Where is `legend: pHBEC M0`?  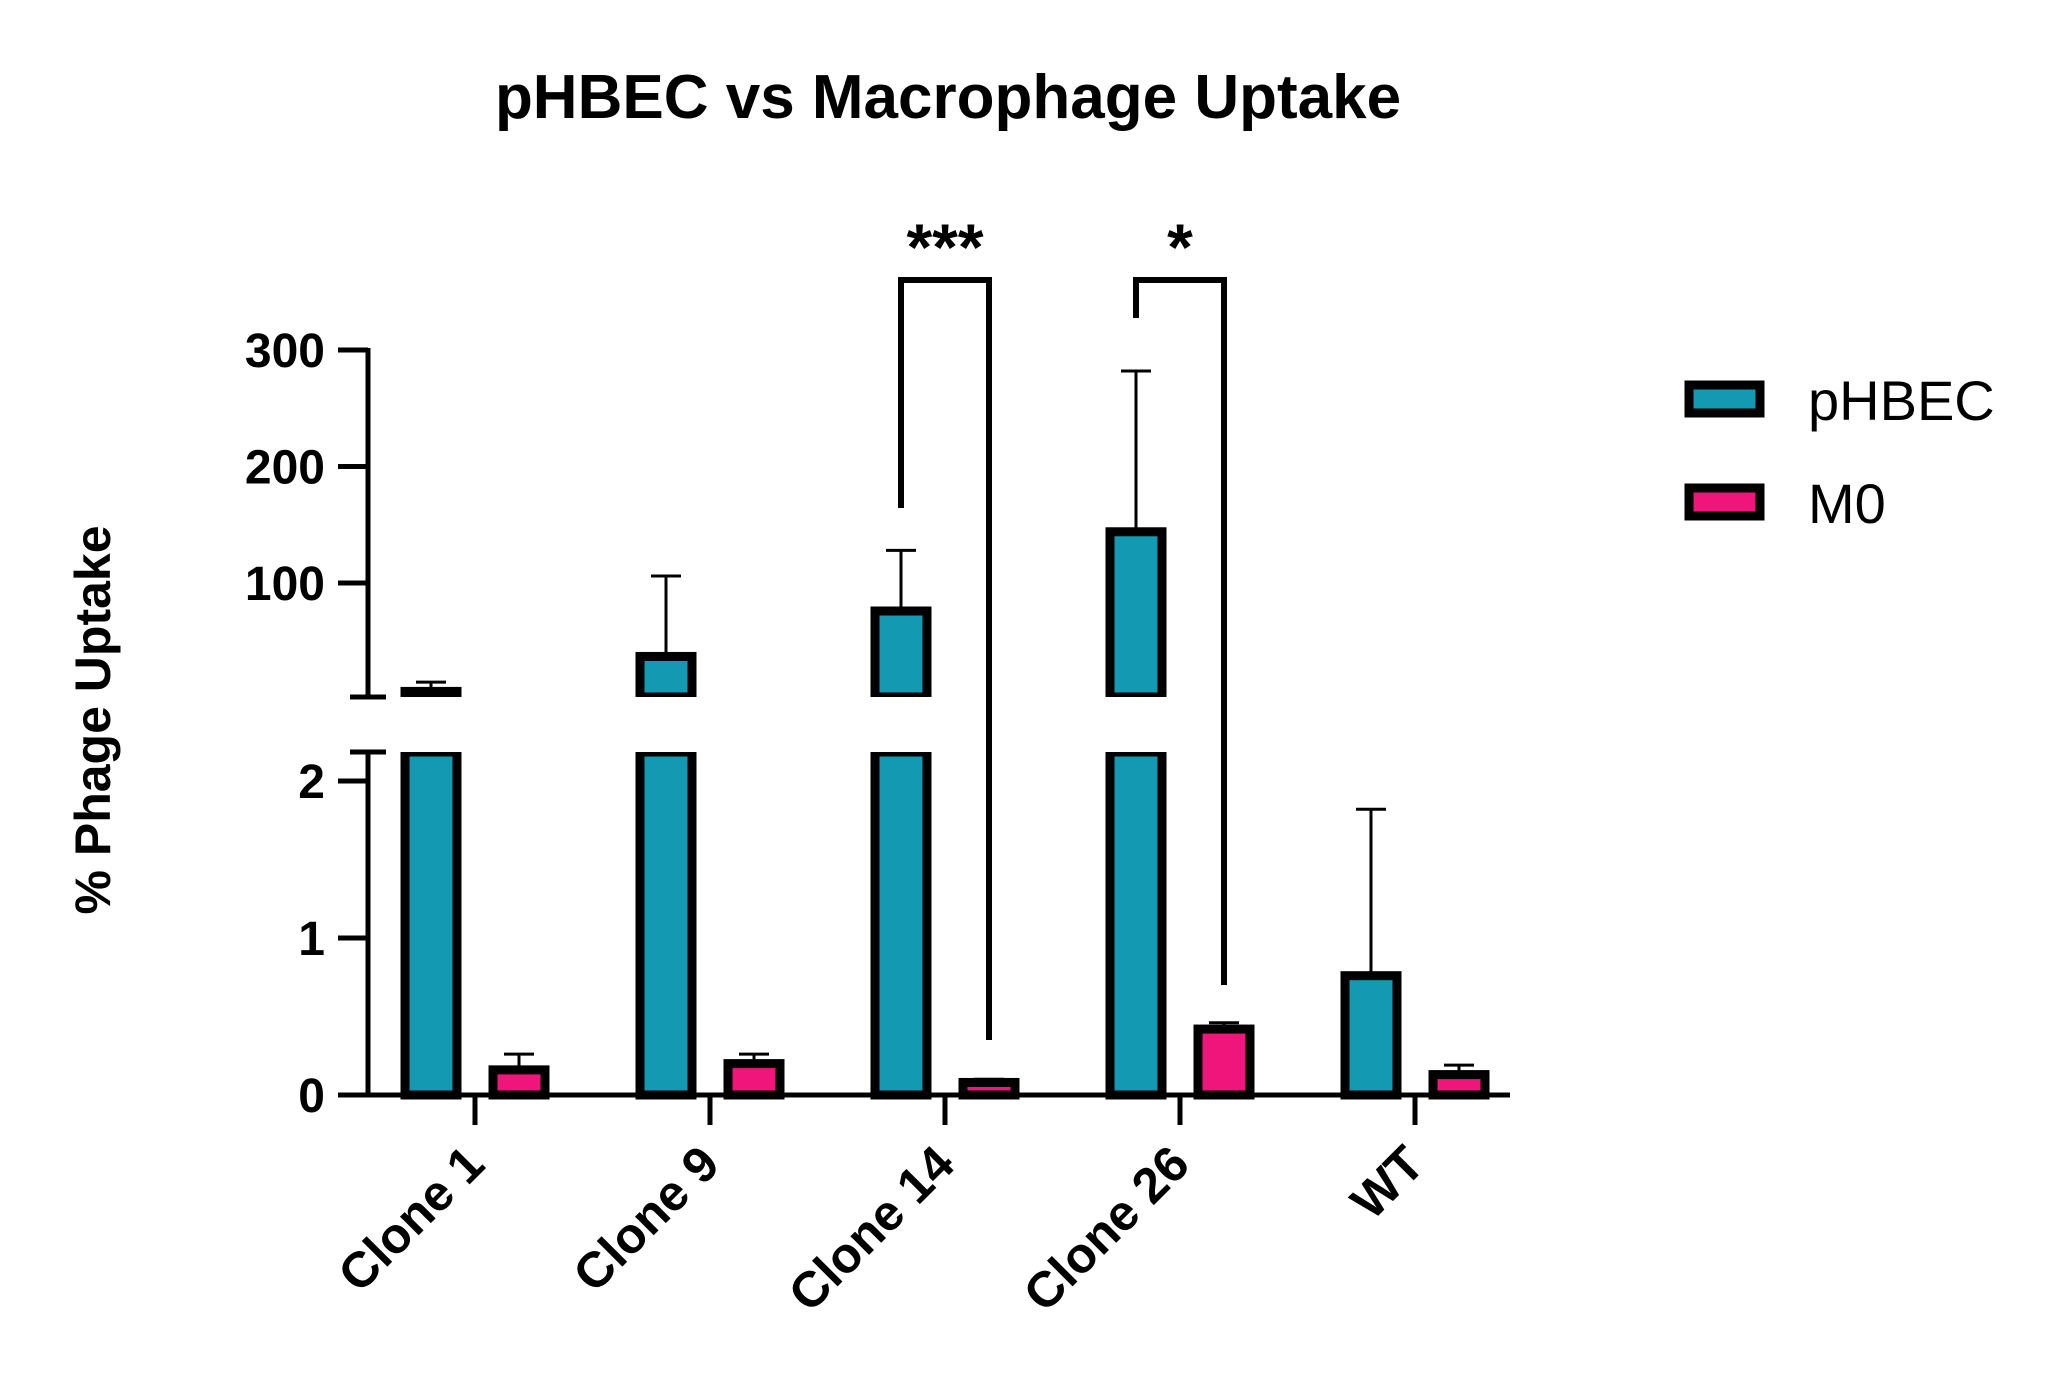
legend: pHBEC M0 is located at coordinates (1839, 452).